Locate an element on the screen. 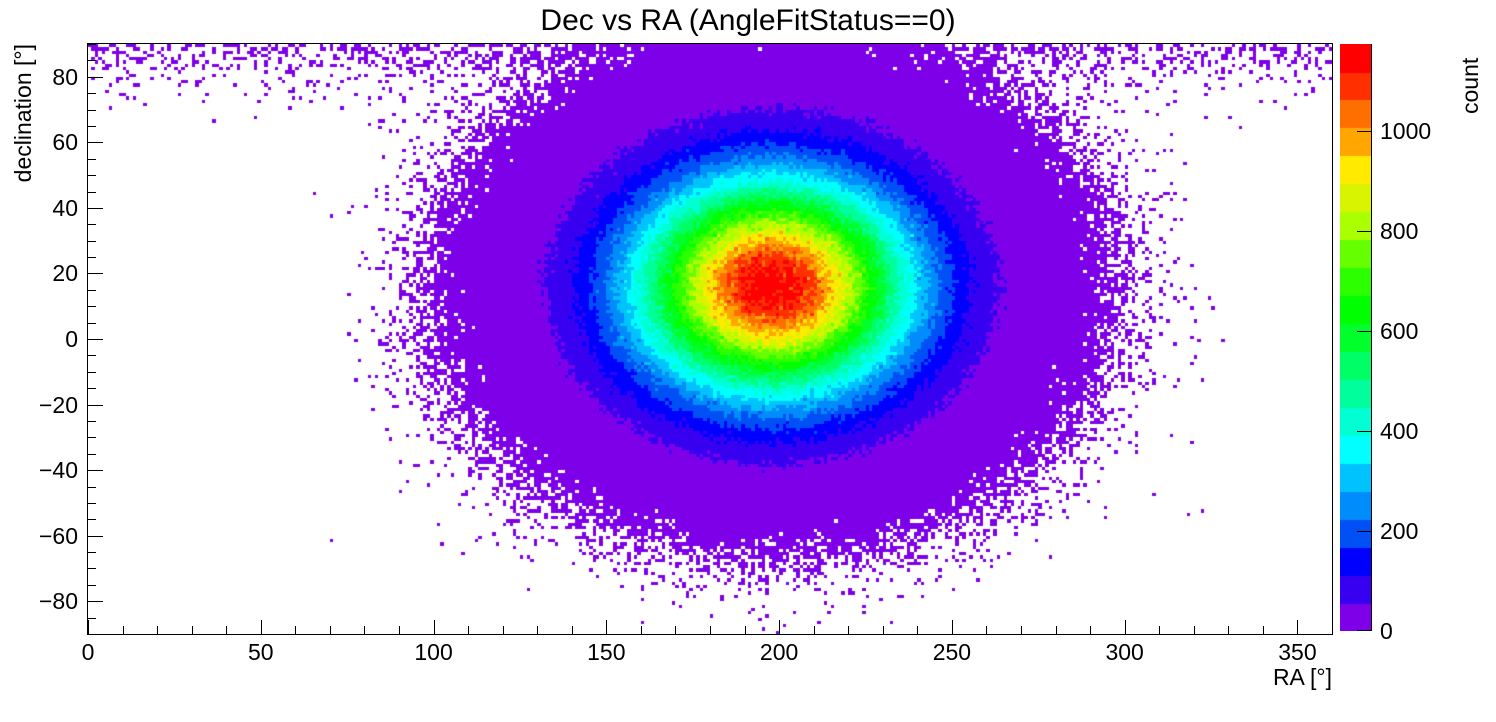 The height and width of the screenshot is (722, 1496). x-tick-label: 300 is located at coordinates (1124, 652).